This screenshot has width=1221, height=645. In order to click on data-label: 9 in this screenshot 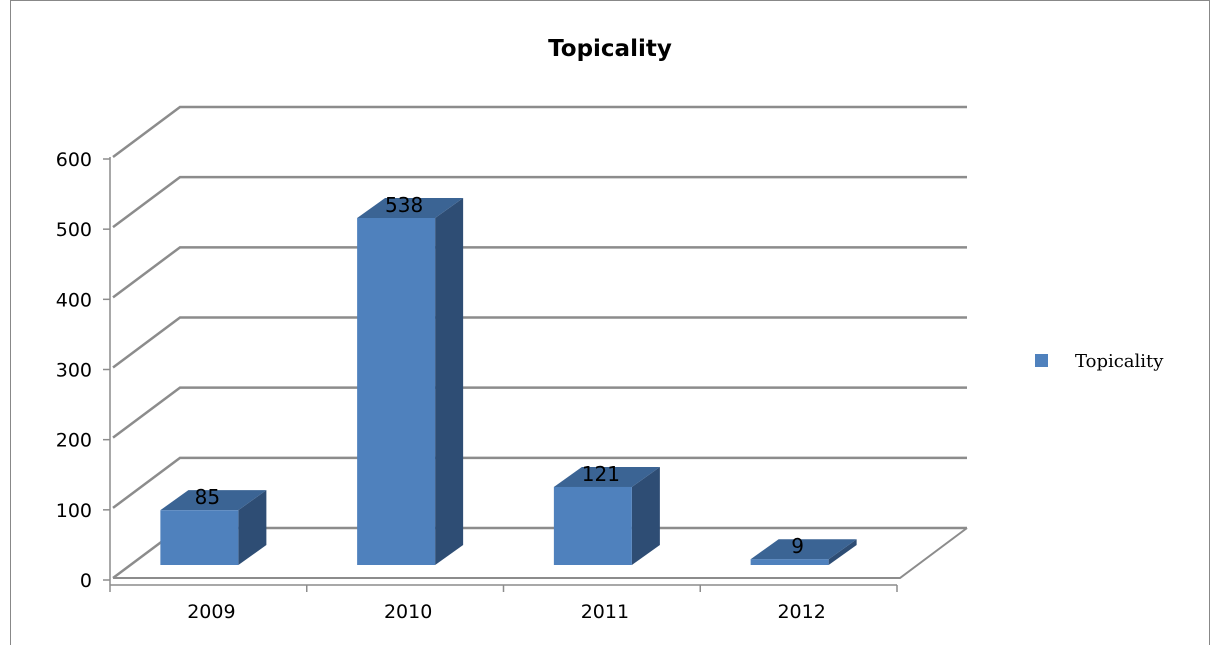, I will do `click(797, 546)`.